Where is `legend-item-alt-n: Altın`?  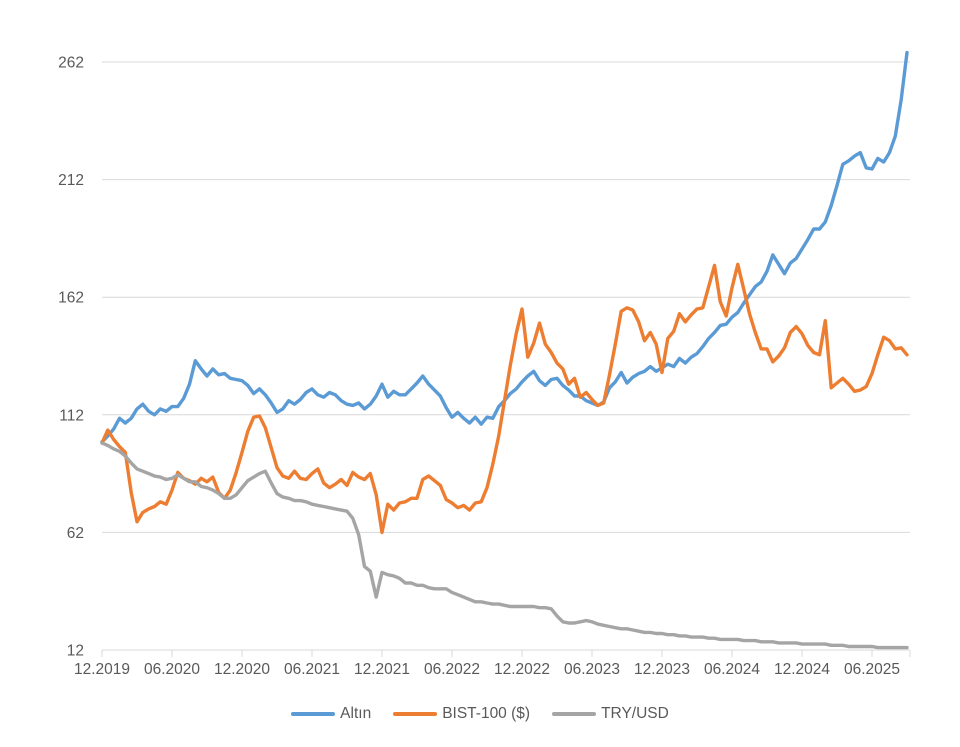 legend-item-alt-n: Altın is located at coordinates (331, 714).